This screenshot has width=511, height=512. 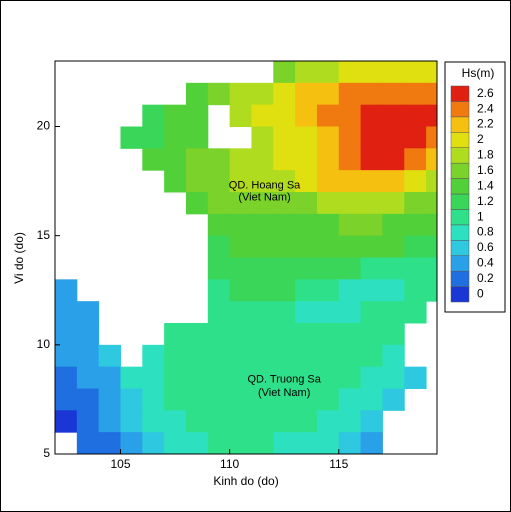 What do you see at coordinates (485, 278) in the screenshot?
I see `colorbar-label: 0.2` at bounding box center [485, 278].